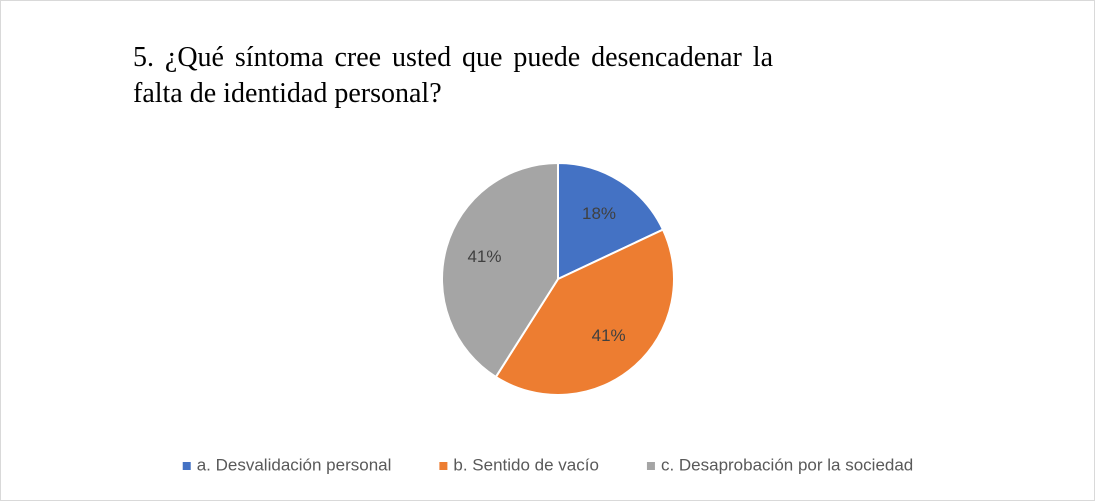 This screenshot has width=1096, height=502. What do you see at coordinates (526, 464) in the screenshot?
I see `legend-label: b. Sentido de vacío` at bounding box center [526, 464].